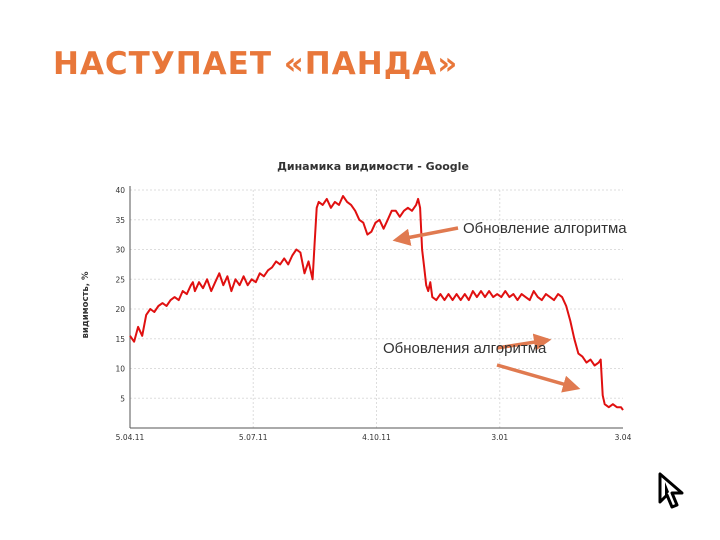  Describe the element at coordinates (120, 190) in the screenshot. I see `y-tick-label: 40` at that location.